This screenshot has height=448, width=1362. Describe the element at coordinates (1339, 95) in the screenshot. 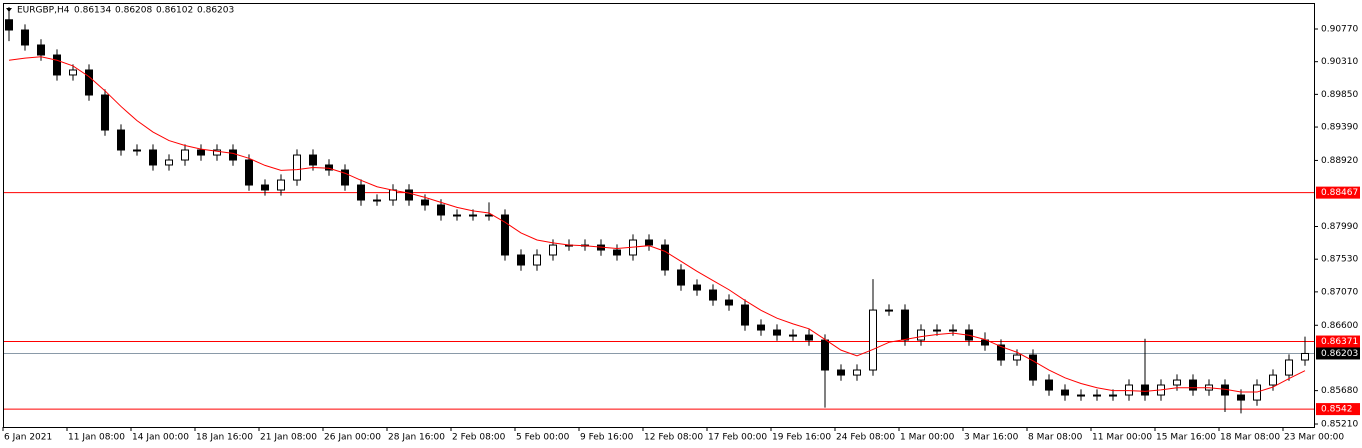

I see `y-tick-label: 0.89850` at that location.